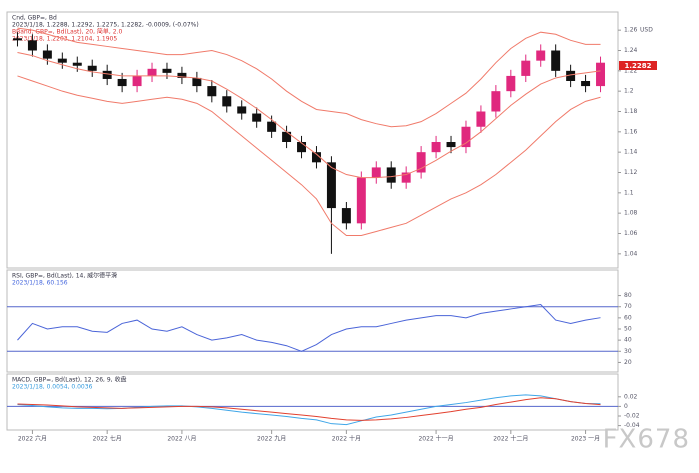 The height and width of the screenshot is (473, 699). Describe the element at coordinates (631, 396) in the screenshot. I see `y-tick-label: 0.02` at that location.